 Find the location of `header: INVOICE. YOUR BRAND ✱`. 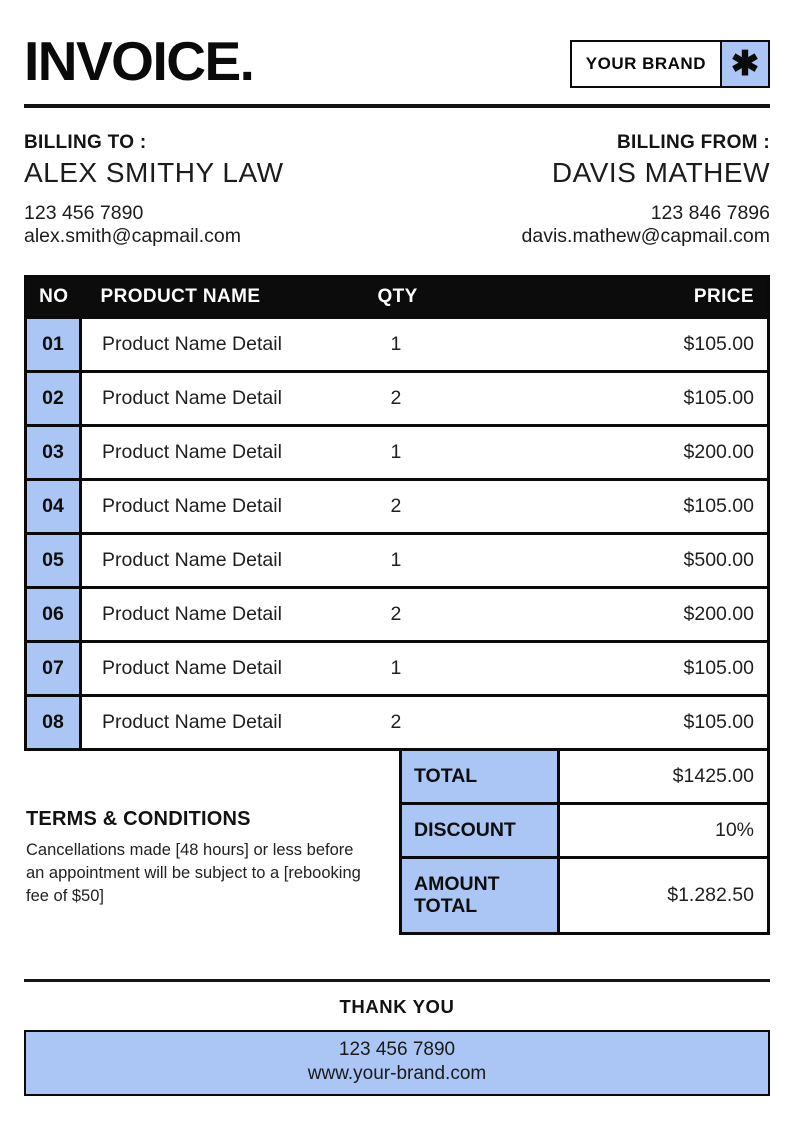

header: INVOICE. YOUR BRAND ✱ is located at coordinates (397, 61).